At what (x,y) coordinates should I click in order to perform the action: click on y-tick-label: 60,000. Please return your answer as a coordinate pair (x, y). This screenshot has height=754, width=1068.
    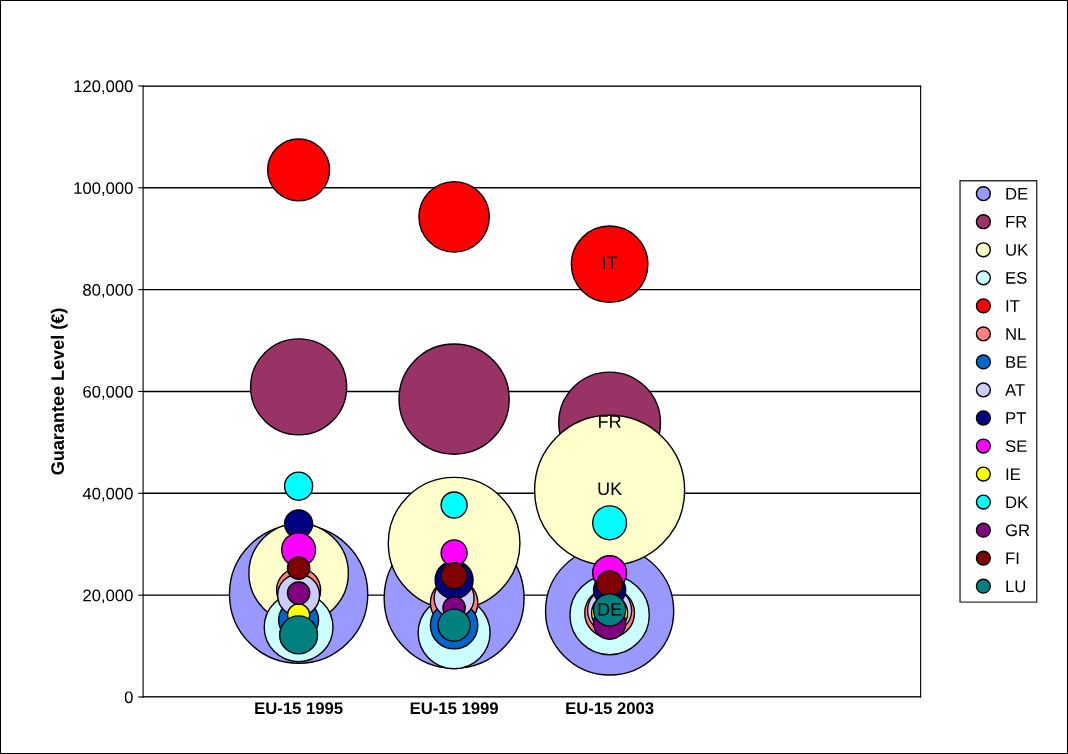
    Looking at the image, I should click on (108, 392).